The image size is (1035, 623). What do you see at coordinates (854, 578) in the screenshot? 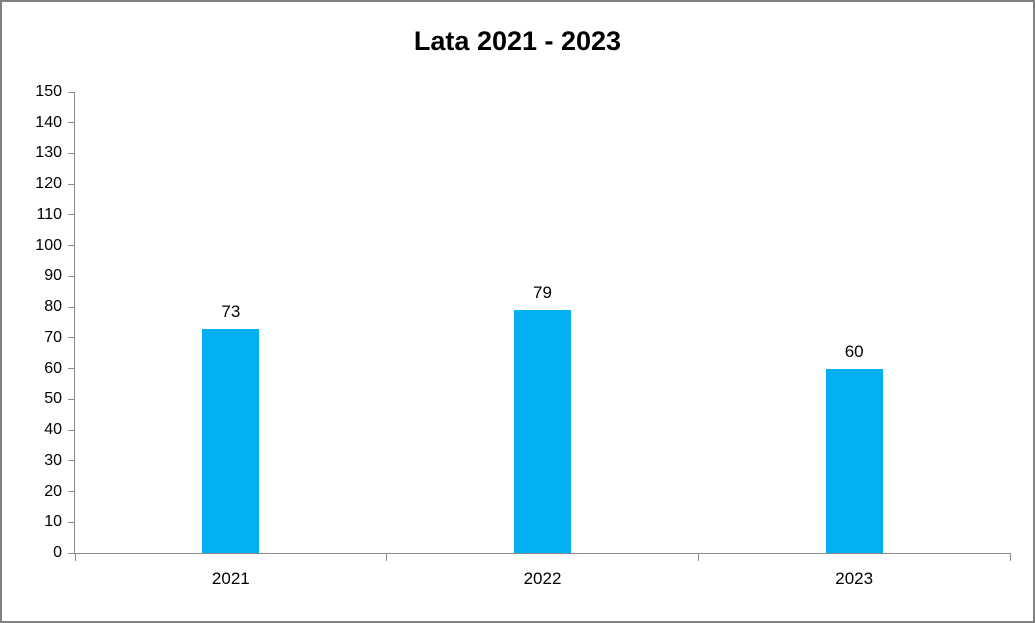
I see `x-category-label: 2023` at bounding box center [854, 578].